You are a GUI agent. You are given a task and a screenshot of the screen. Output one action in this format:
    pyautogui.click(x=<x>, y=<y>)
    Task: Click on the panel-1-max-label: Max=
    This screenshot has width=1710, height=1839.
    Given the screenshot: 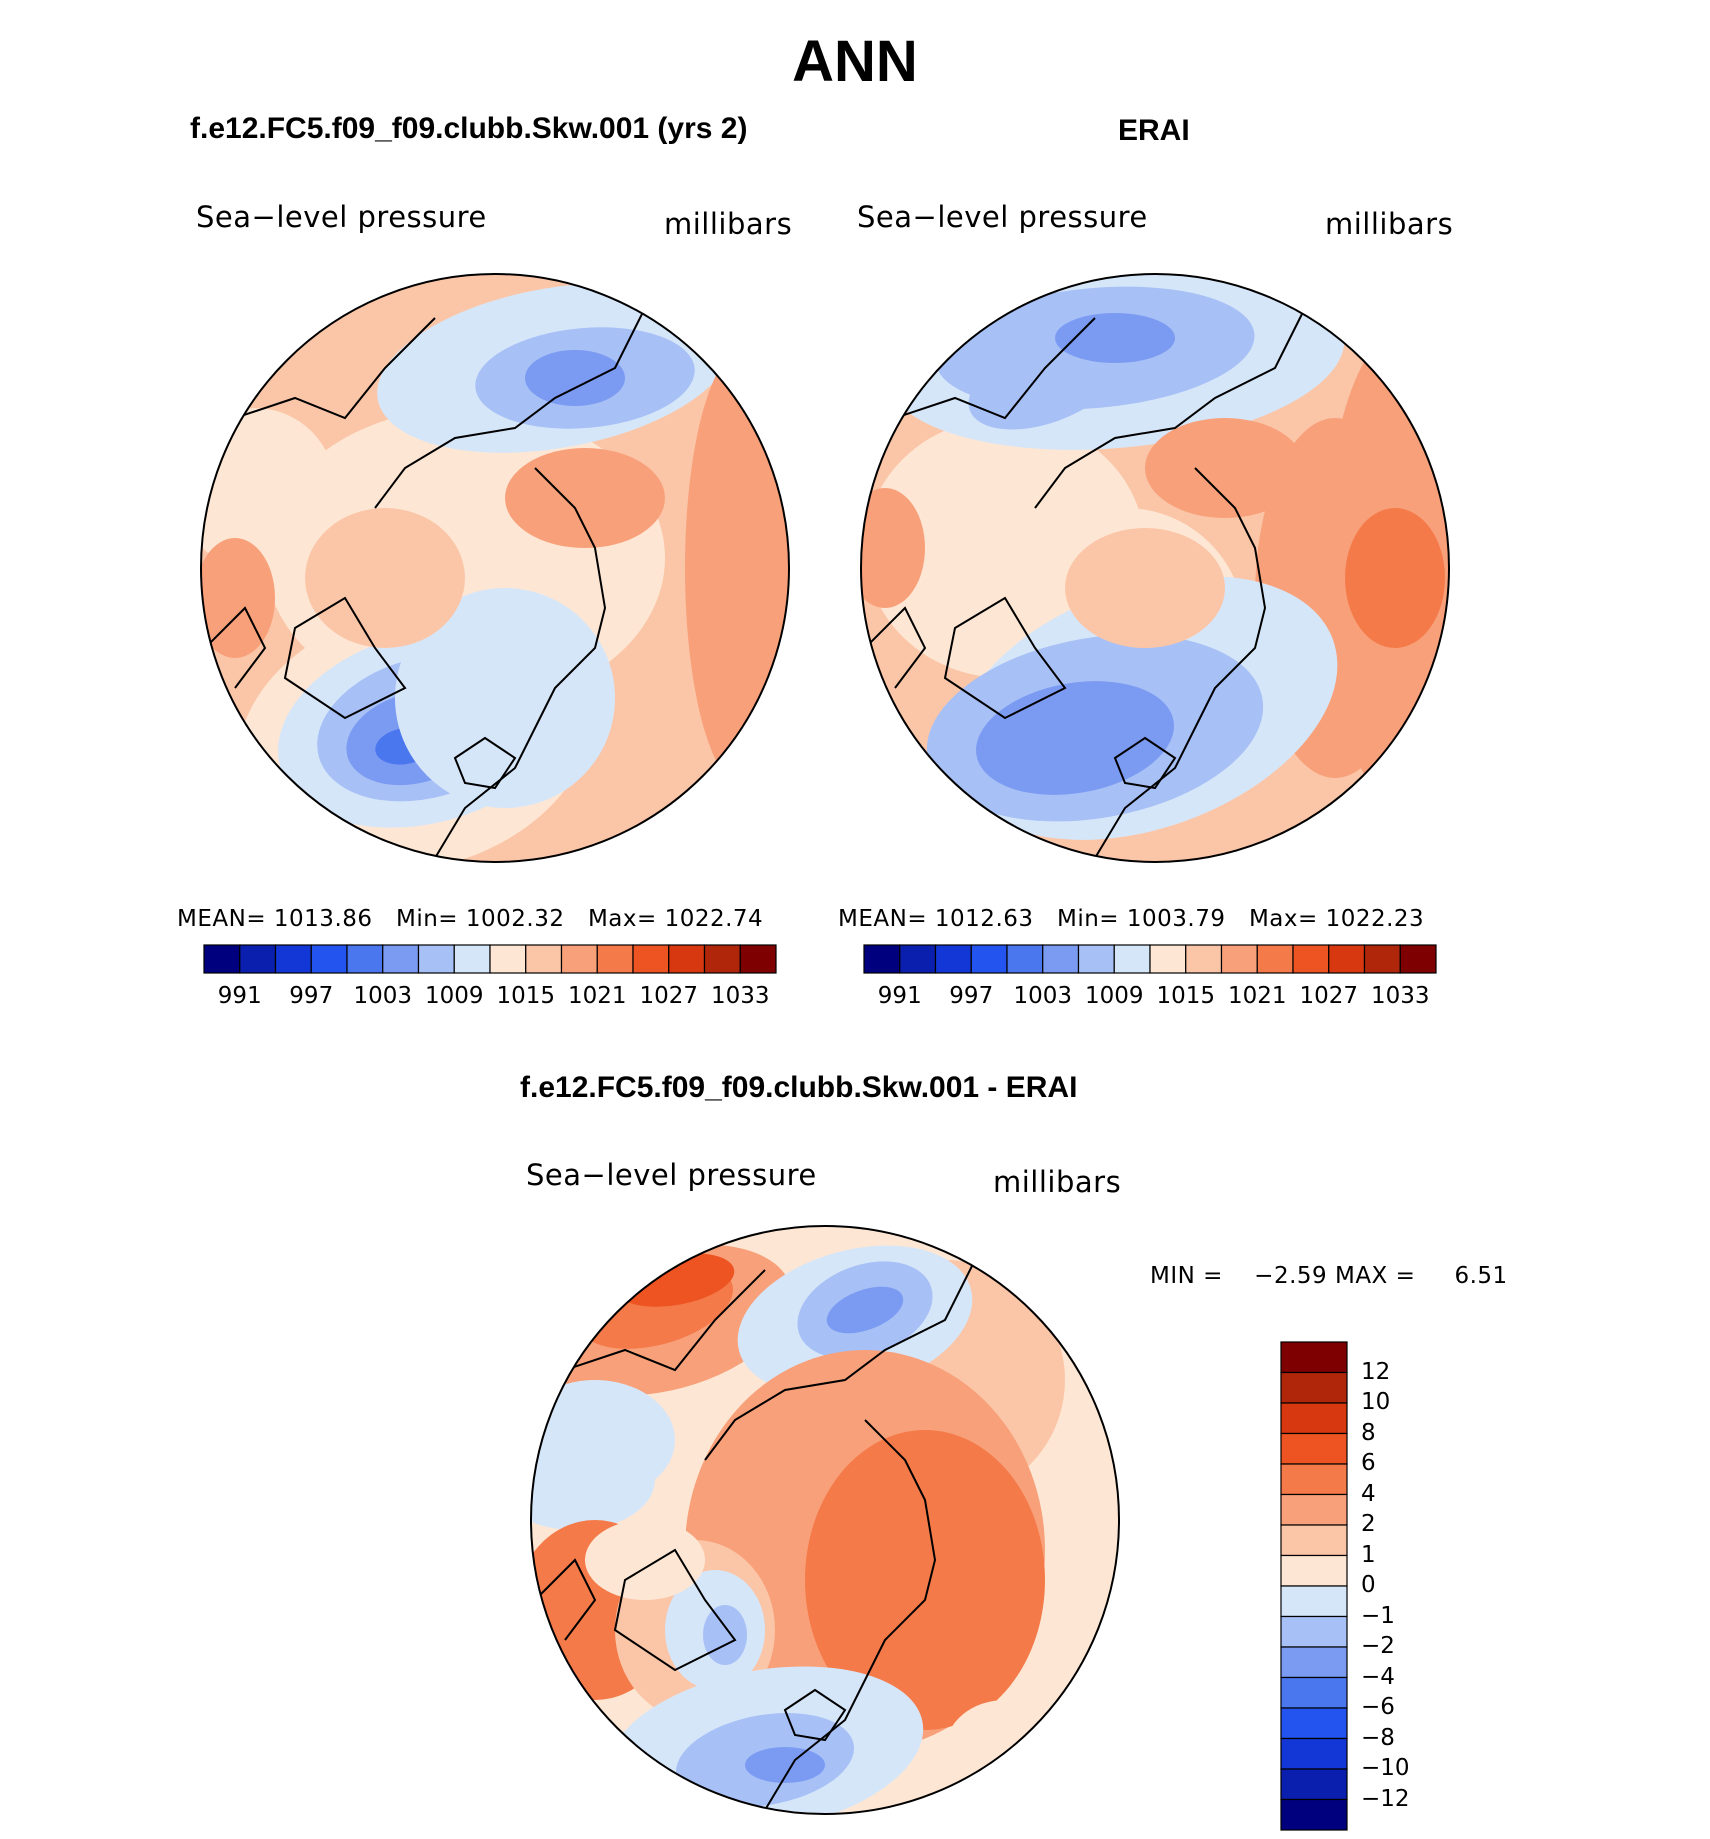 What is the action you would take?
    pyautogui.click(x=622, y=919)
    